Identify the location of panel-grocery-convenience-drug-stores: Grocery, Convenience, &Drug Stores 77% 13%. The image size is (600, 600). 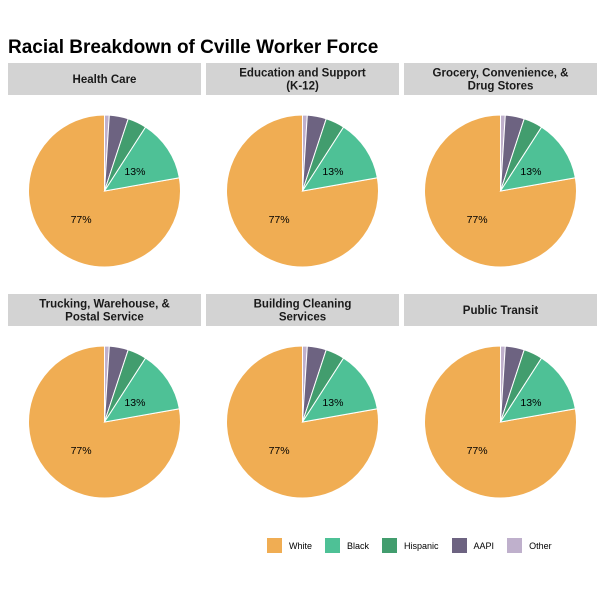
(500, 165).